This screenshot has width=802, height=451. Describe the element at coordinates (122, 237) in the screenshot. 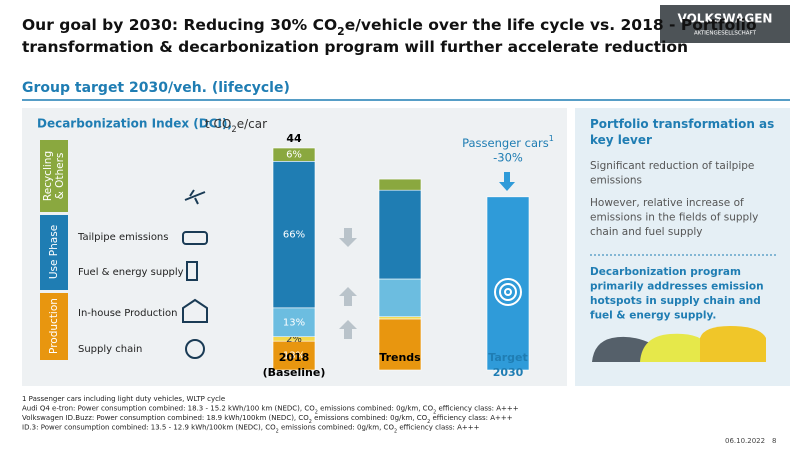

I see `row-label: Tailpipe emissions` at that location.